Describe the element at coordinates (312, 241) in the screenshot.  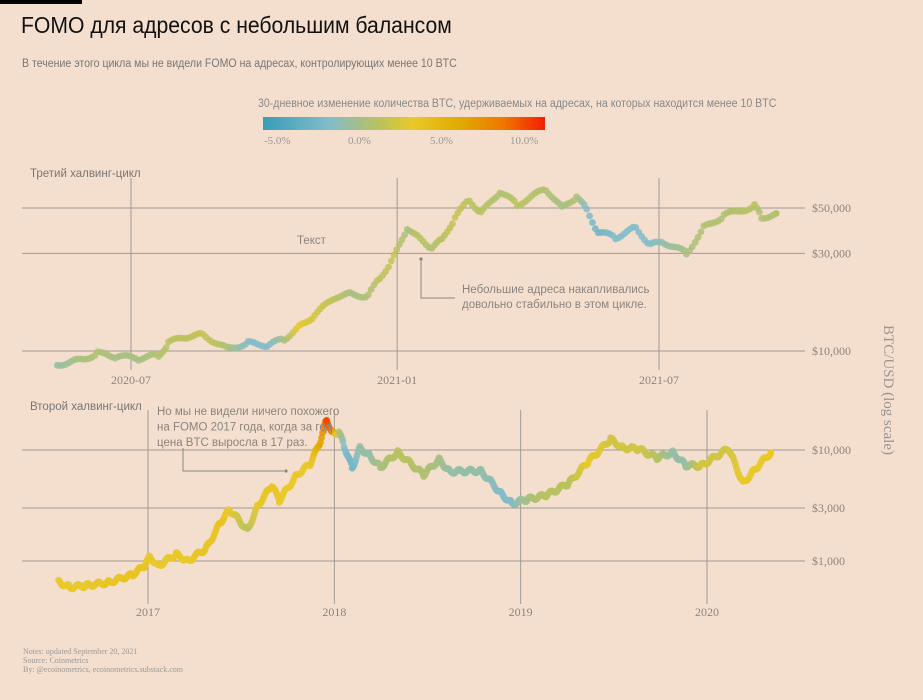
I see `annotation-text: Текст` at that location.